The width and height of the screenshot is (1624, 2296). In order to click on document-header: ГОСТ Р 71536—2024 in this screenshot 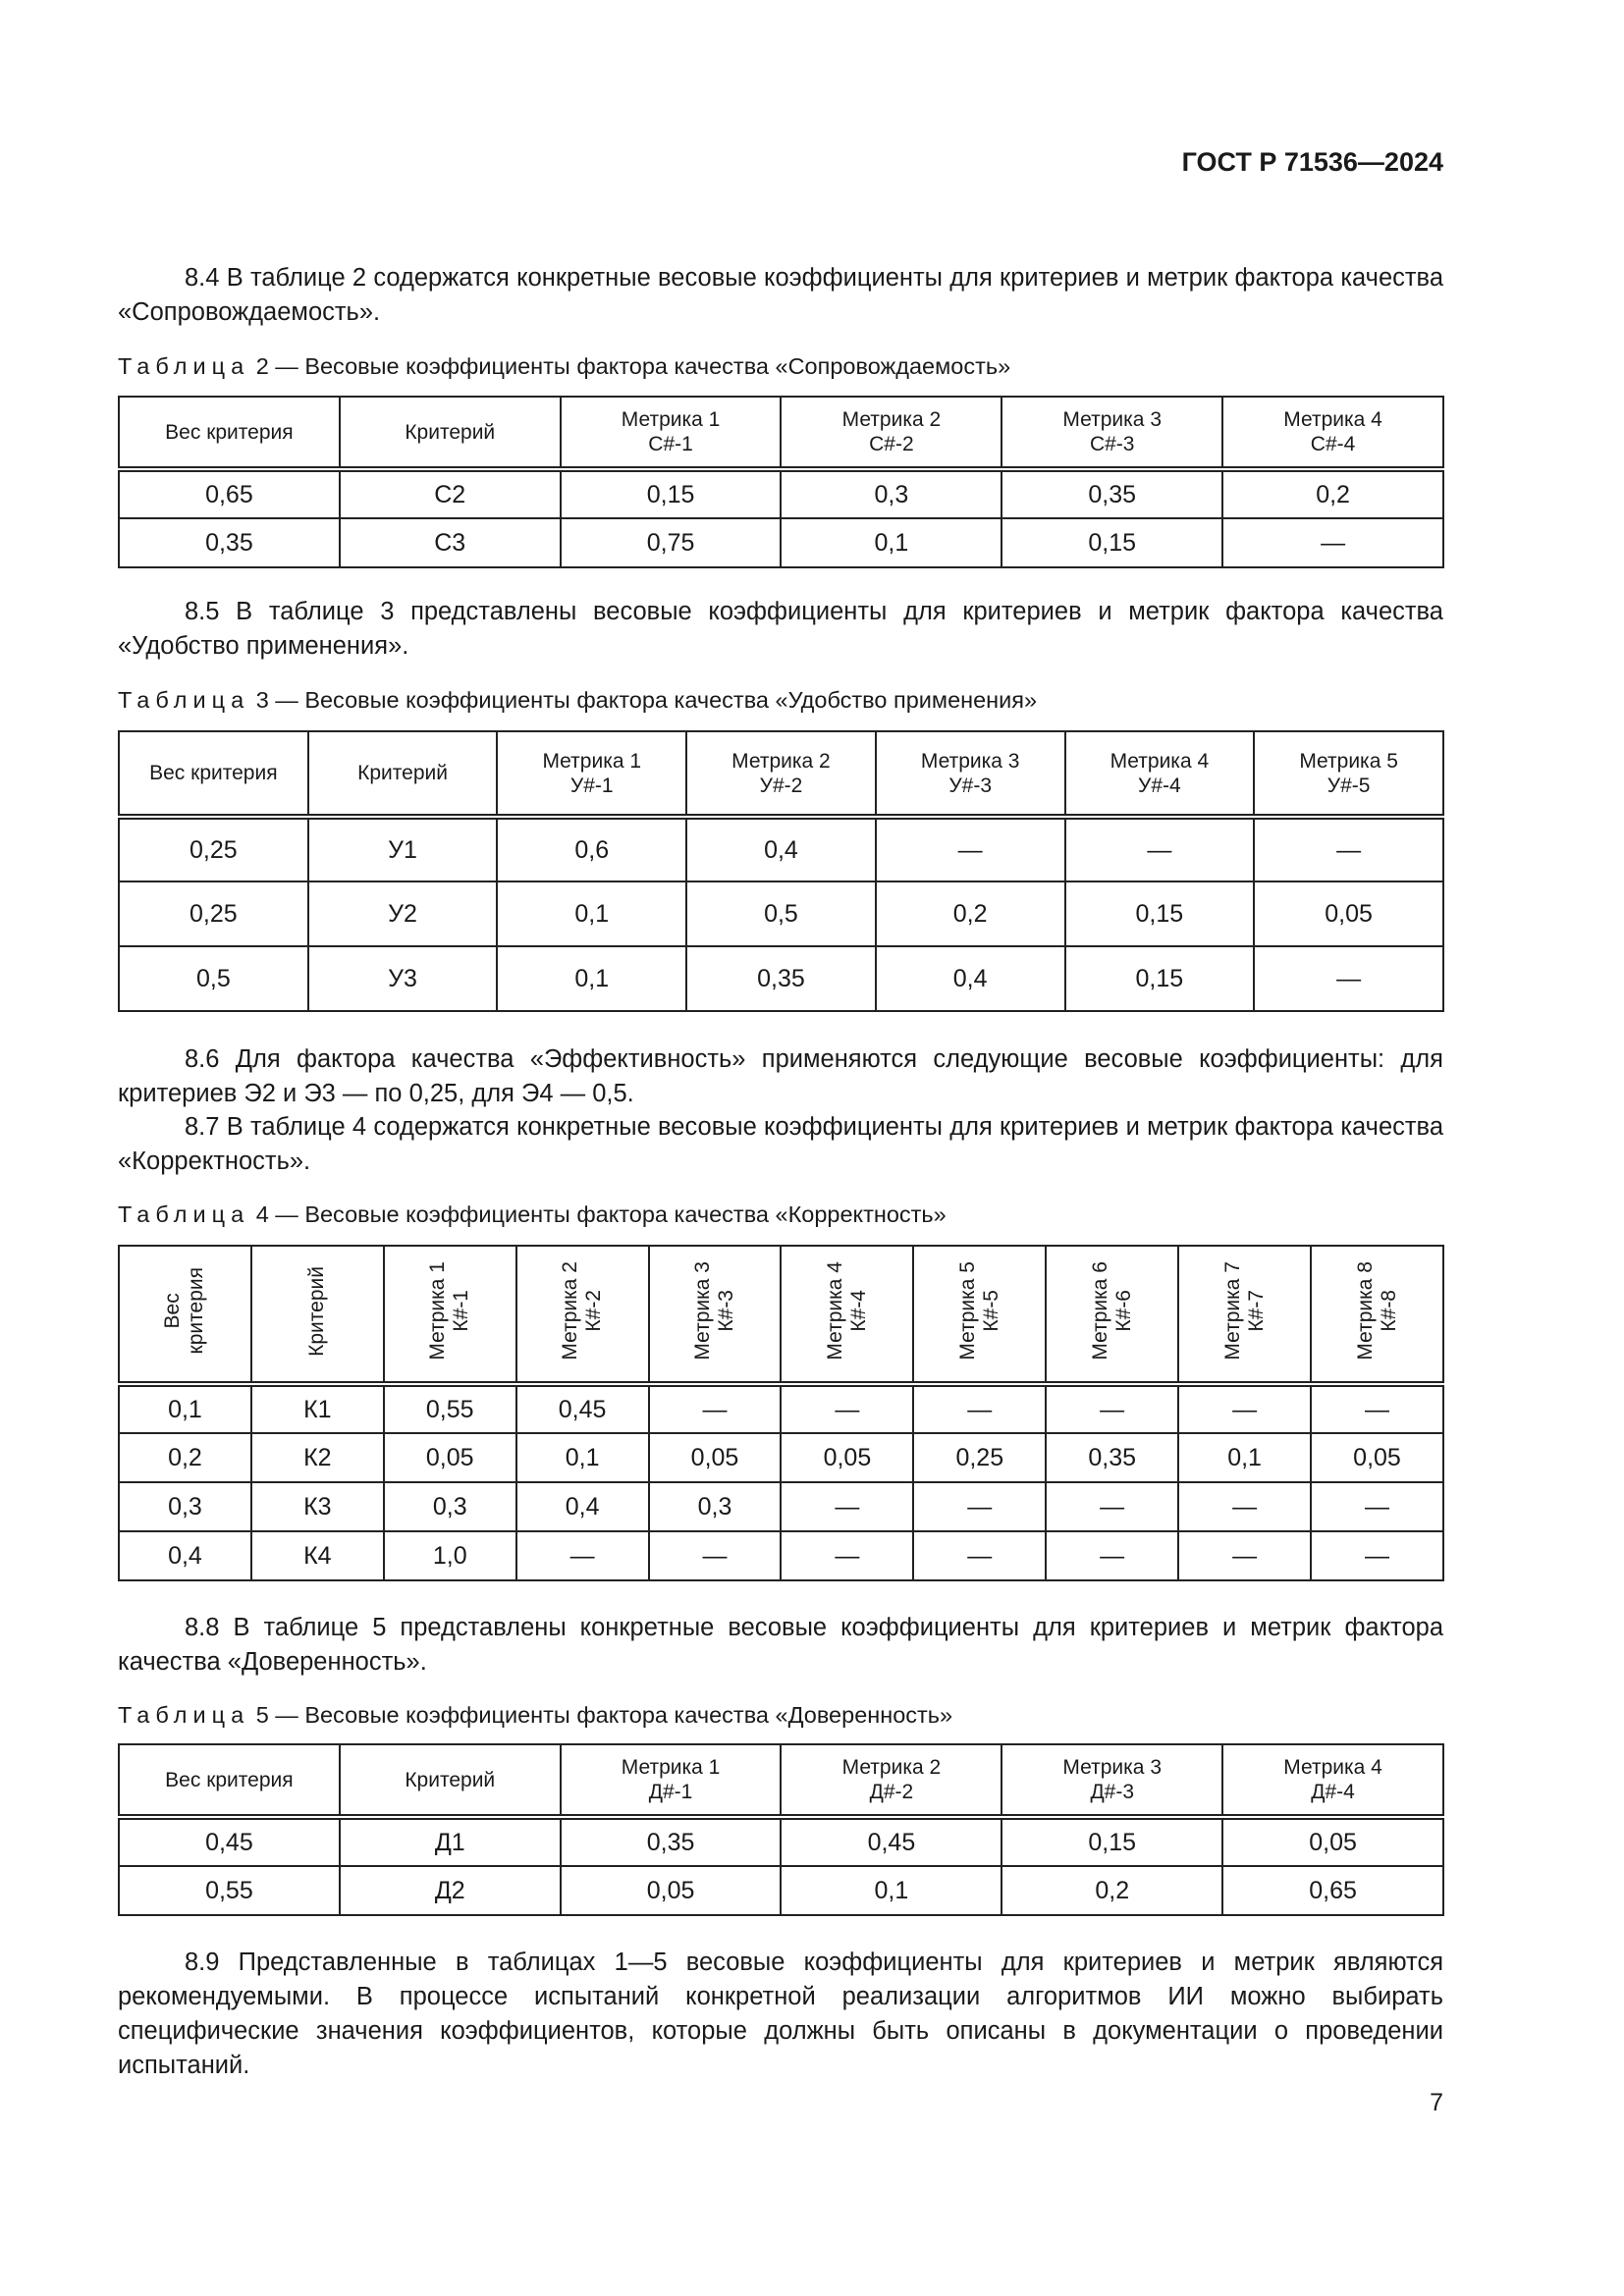, I will do `click(1312, 162)`.